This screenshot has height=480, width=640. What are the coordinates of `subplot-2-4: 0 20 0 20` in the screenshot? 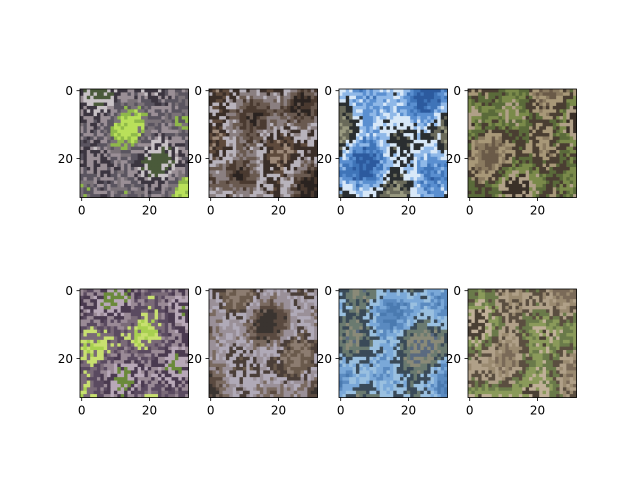 It's located at (511, 351).